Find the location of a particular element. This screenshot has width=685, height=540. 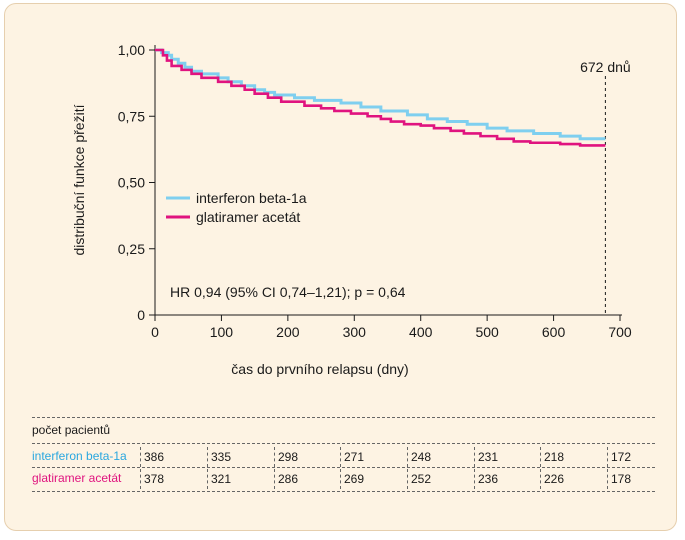

series-line-glatiramer is located at coordinates (380, 97).